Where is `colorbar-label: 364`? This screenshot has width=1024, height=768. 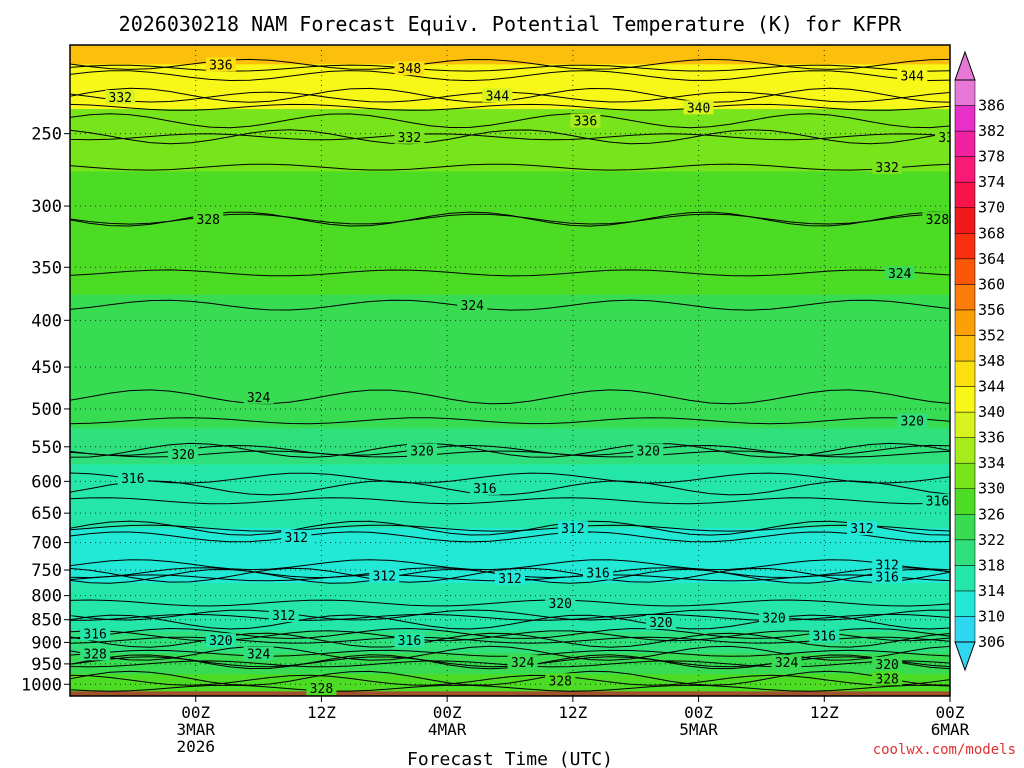
colorbar-label: 364 is located at coordinates (991, 259).